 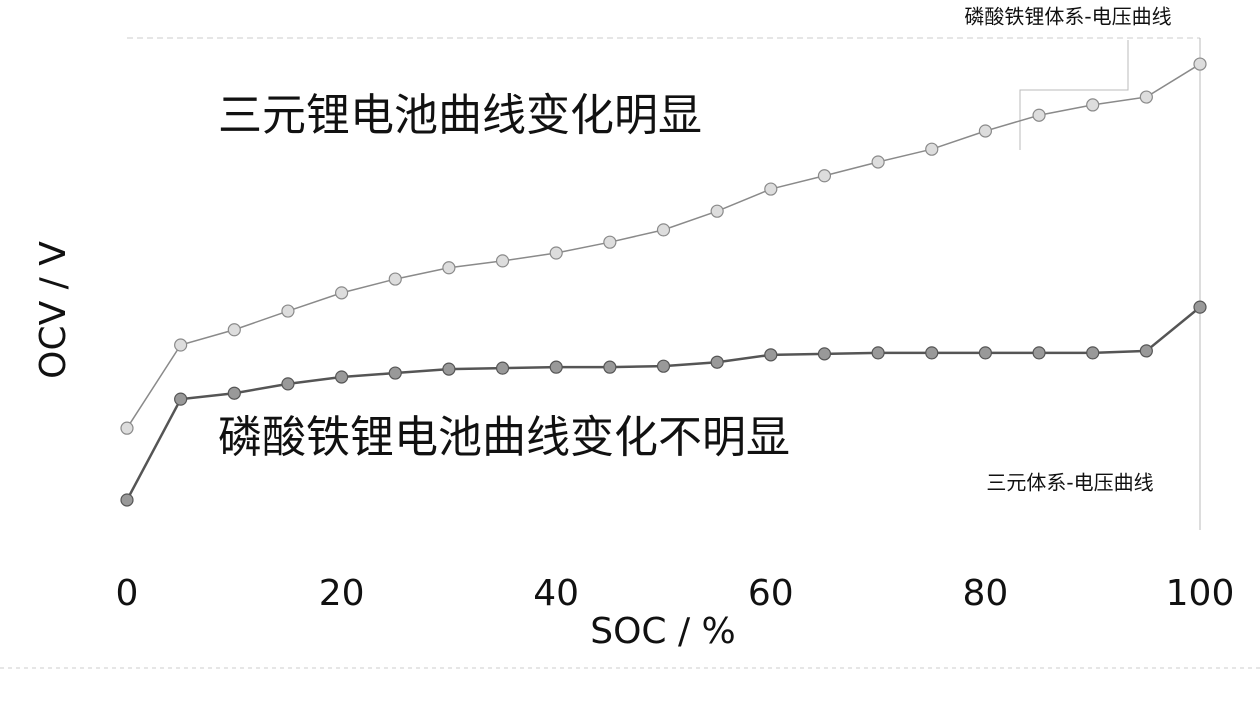 What do you see at coordinates (53, 310) in the screenshot?
I see `y-axis-label: OCV / V` at bounding box center [53, 310].